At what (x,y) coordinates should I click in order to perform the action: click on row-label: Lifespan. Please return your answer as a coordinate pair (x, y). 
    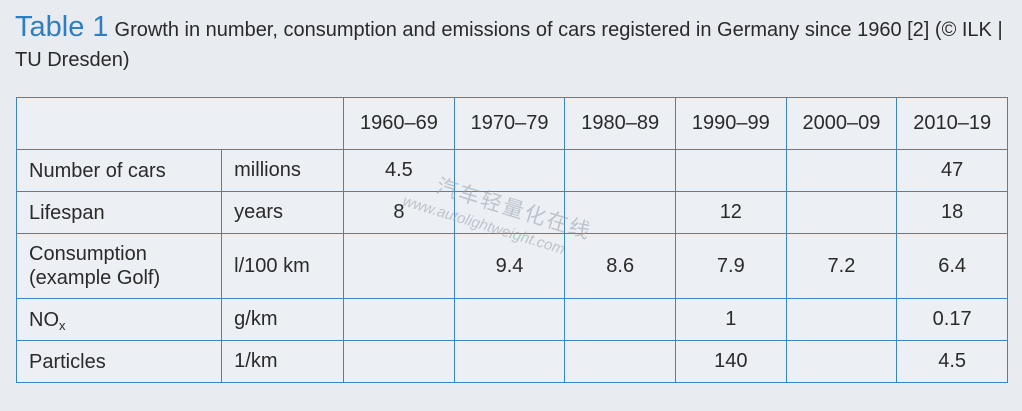
    Looking at the image, I should click on (119, 212).